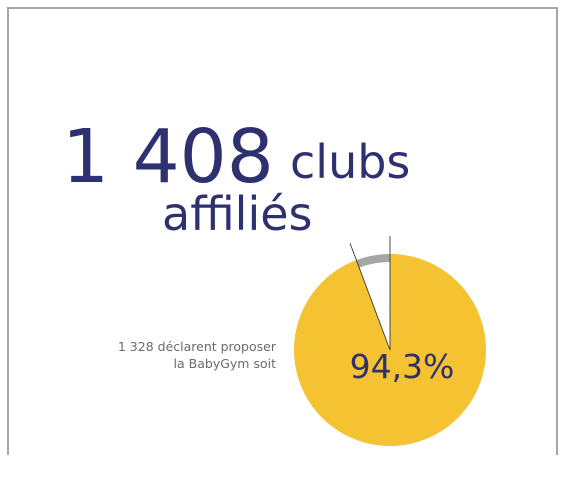  Describe the element at coordinates (168, 157) in the screenshot. I see `headline-number: 1 408` at that location.